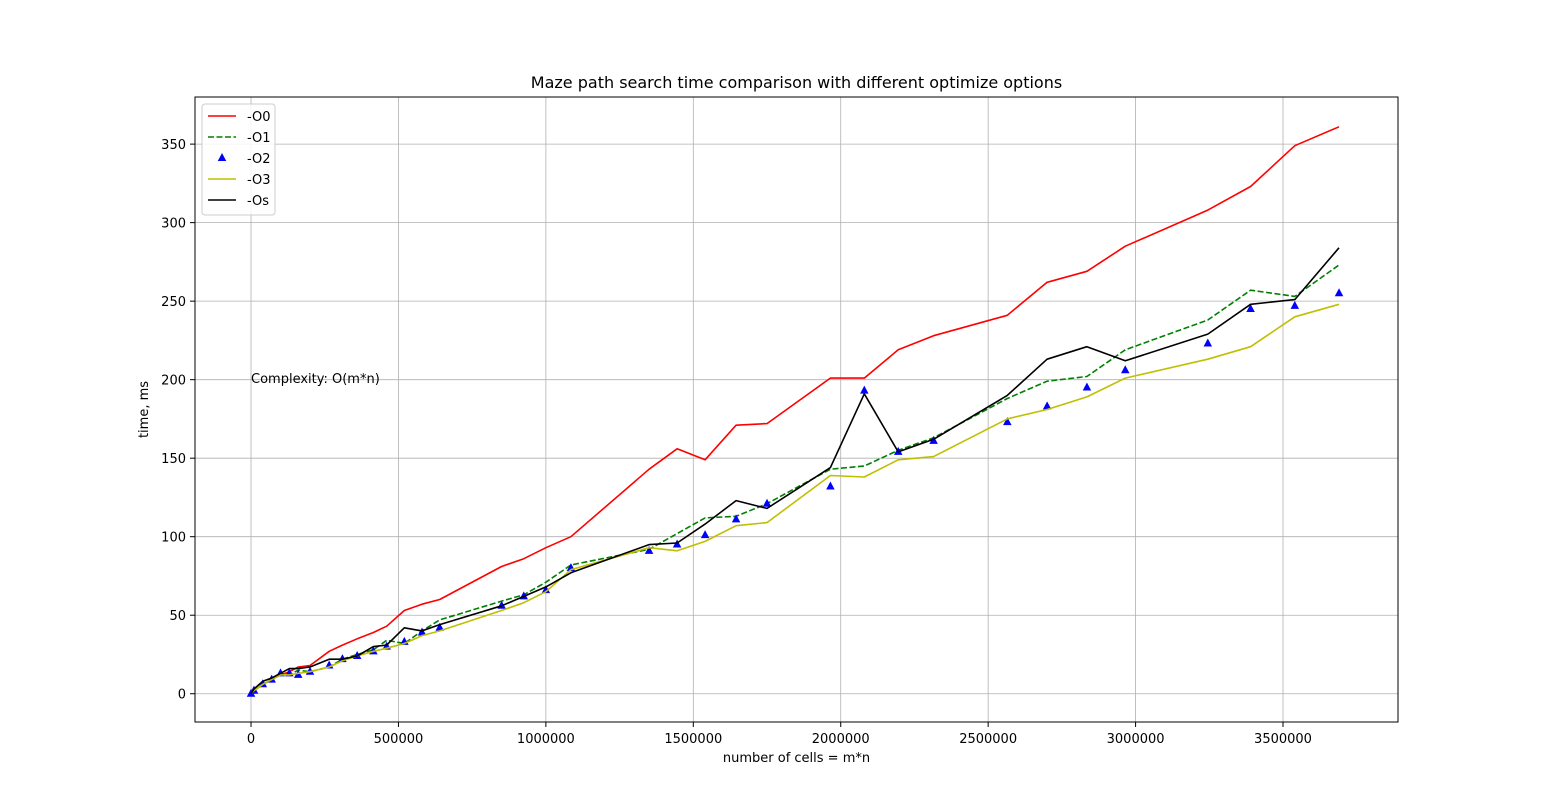 Image resolution: width=1553 pixels, height=811 pixels. What do you see at coordinates (259, 159) in the screenshot?
I see `legend-label-o2: -O2` at bounding box center [259, 159].